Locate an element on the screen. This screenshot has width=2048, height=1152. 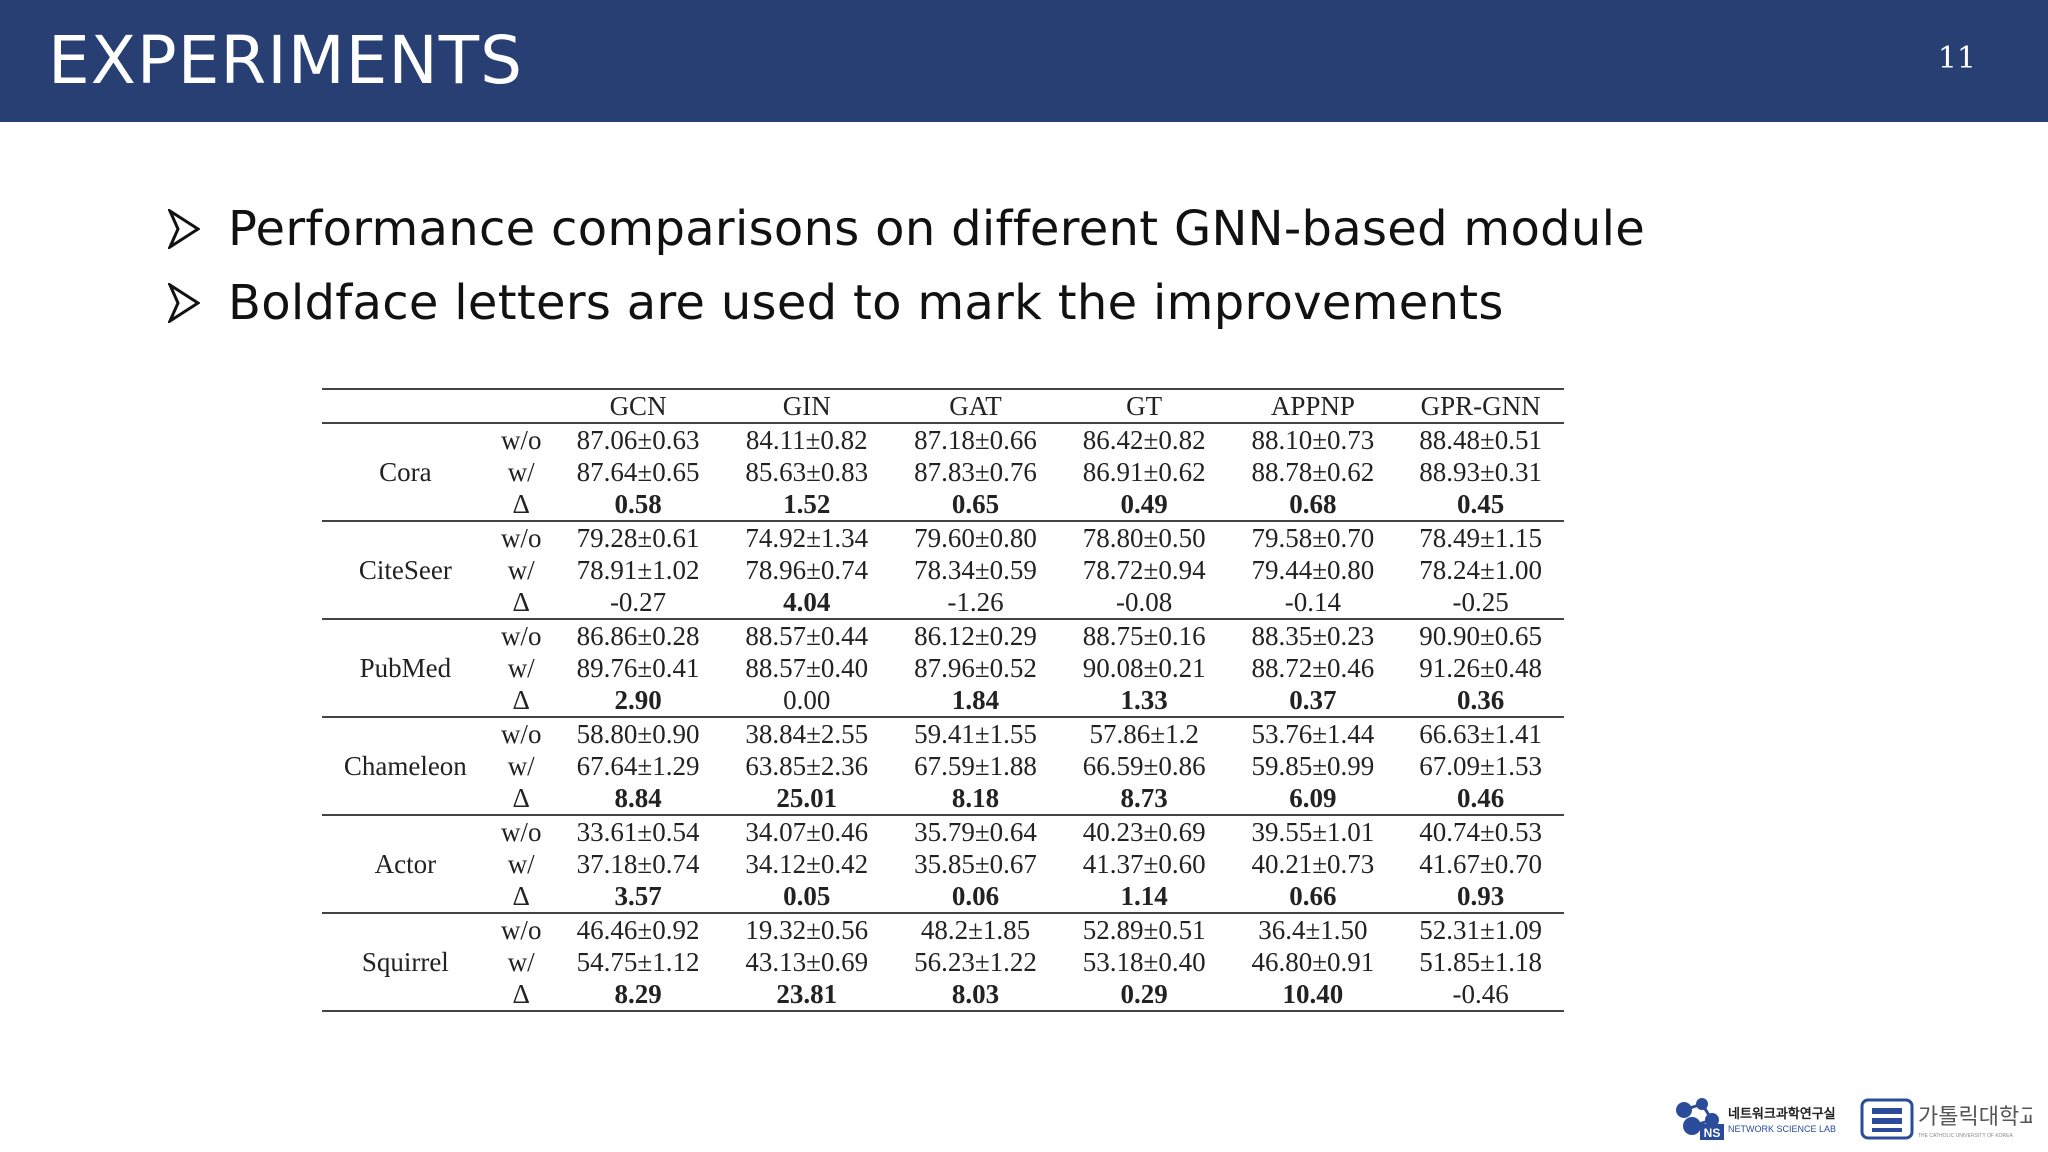
table-cell: 0.29 is located at coordinates (1144, 994).